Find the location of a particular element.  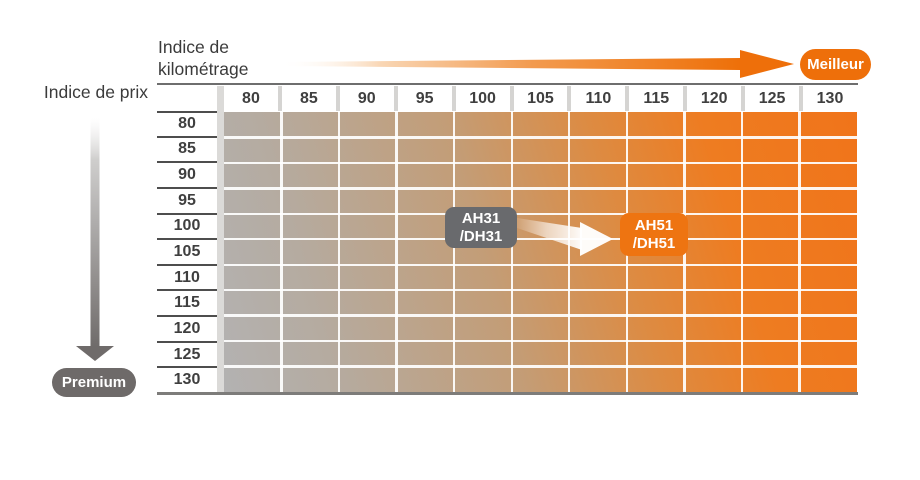

row-header-cell: 95 is located at coordinates (187, 202).